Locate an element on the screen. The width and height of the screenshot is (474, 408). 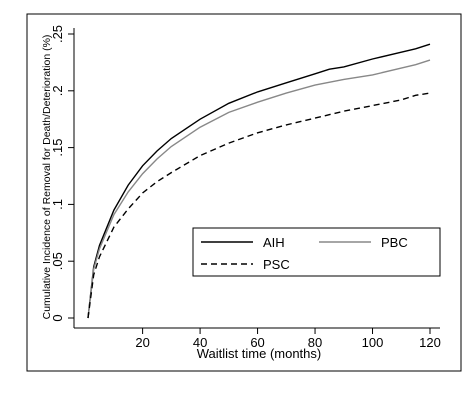
y-tick-label: .1 is located at coordinates (57, 204).